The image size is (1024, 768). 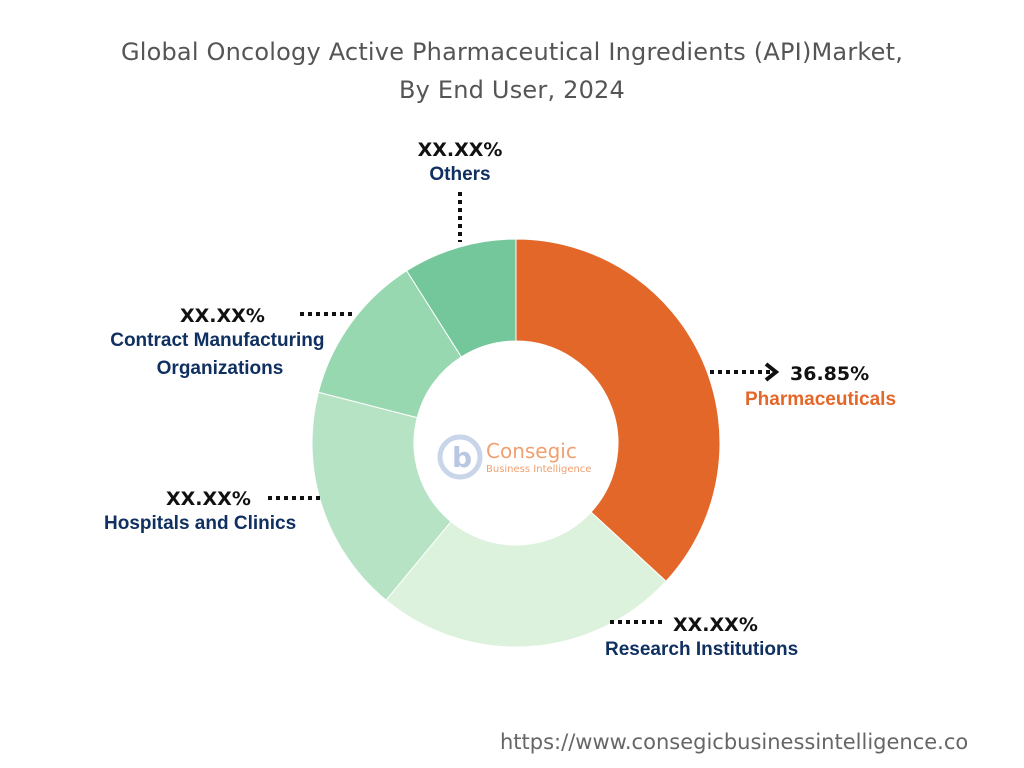 I want to click on logo-b-icon: b, so click(x=462, y=457).